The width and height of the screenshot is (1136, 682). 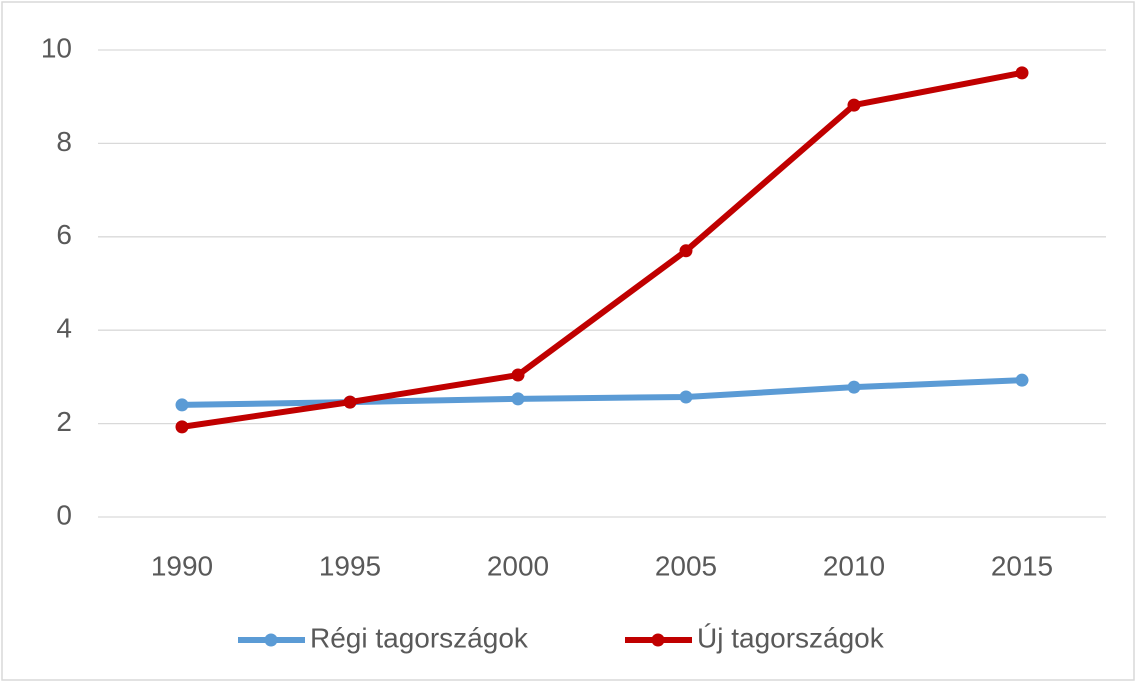 I want to click on x-tick-label: 2005, so click(x=686, y=565).